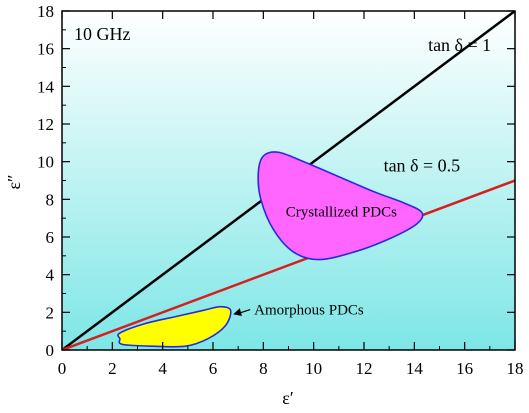  What do you see at coordinates (50, 312) in the screenshot?
I see `y-tick-label: 2` at bounding box center [50, 312].